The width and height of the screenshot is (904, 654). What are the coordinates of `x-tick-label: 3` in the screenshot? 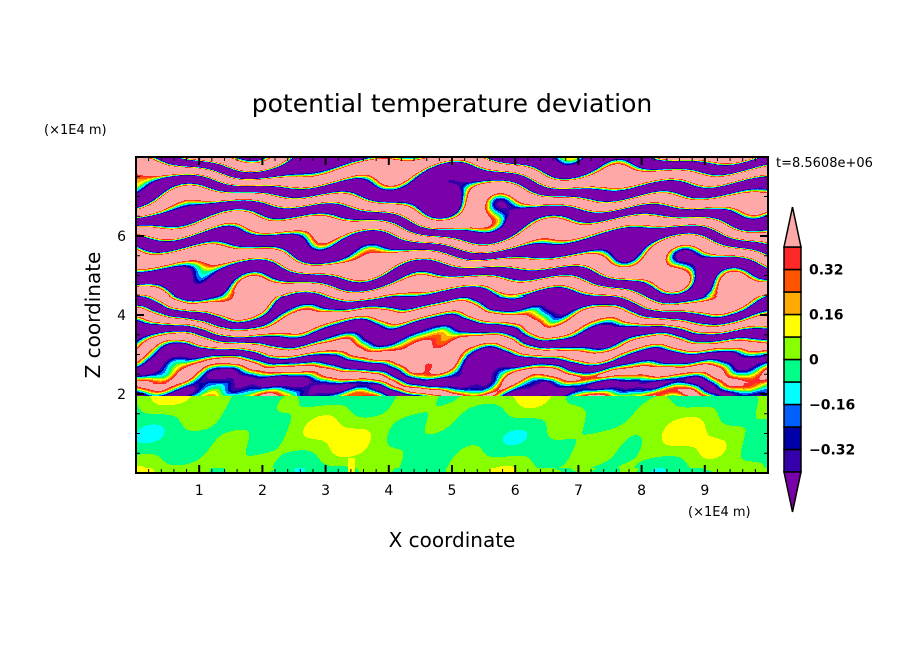 It's located at (325, 491).